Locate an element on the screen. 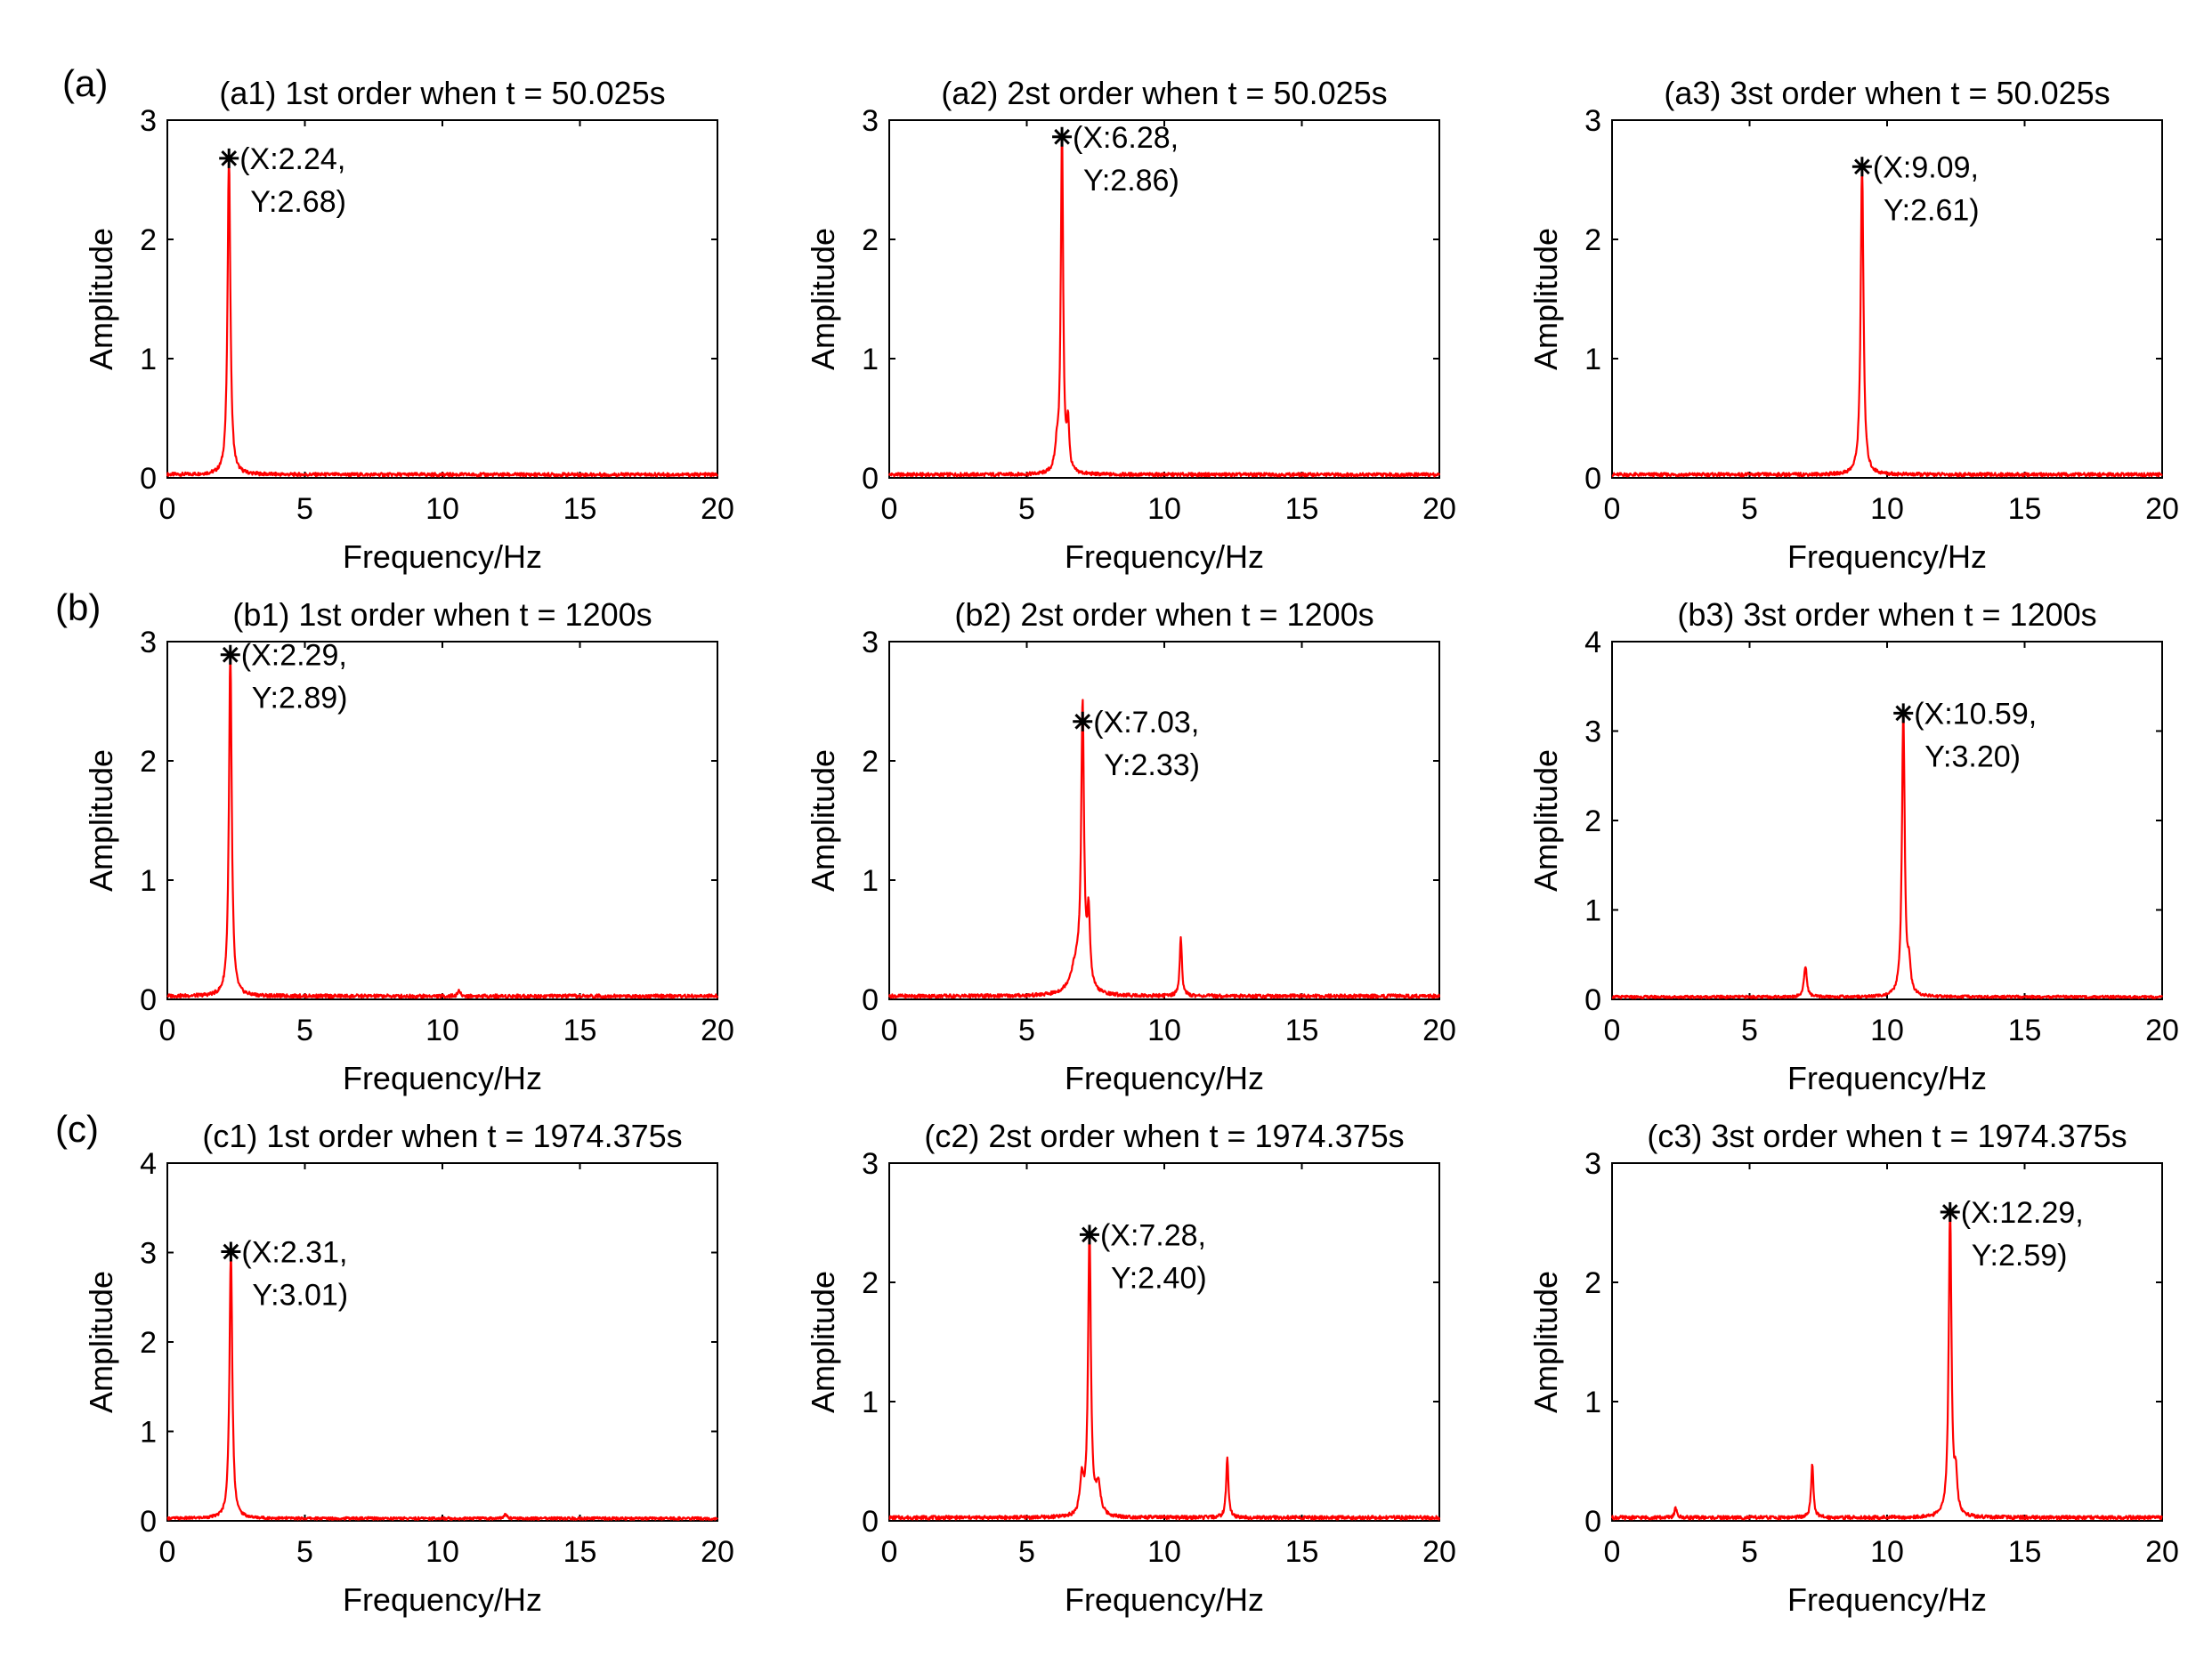 The height and width of the screenshot is (1657, 2212). x-tick-label-a1-10: 10 is located at coordinates (442, 509).